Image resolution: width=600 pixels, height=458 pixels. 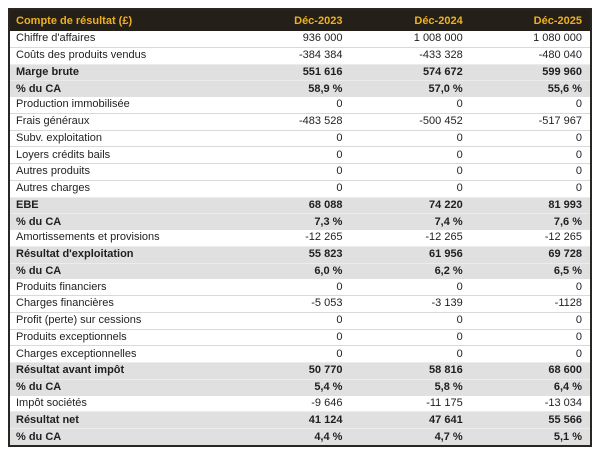 I want to click on table-row: Subv. exploitation 0 0 0, so click(x=300, y=138).